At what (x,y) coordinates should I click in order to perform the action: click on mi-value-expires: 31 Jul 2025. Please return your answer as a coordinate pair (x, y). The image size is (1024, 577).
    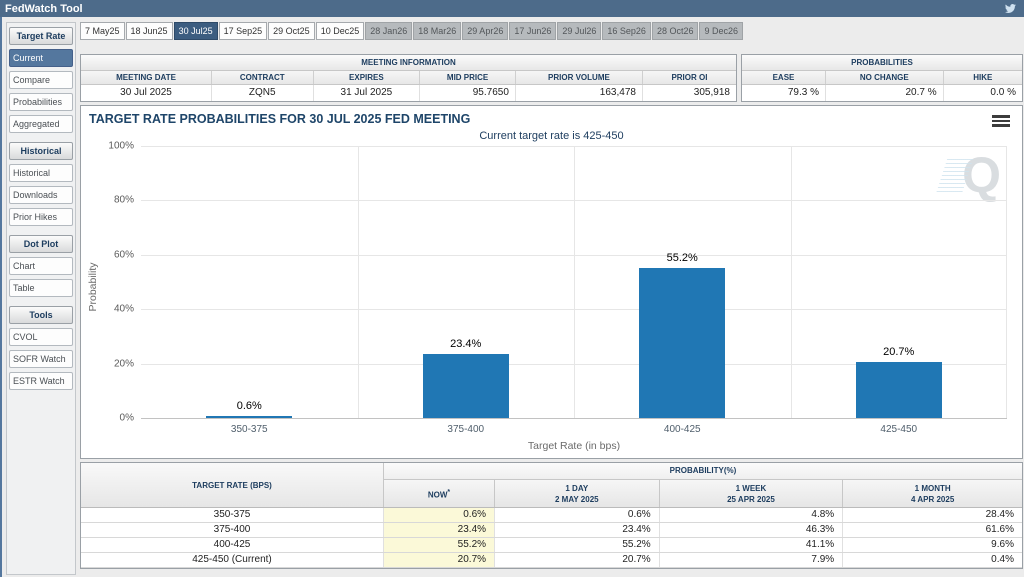
    Looking at the image, I should click on (367, 93).